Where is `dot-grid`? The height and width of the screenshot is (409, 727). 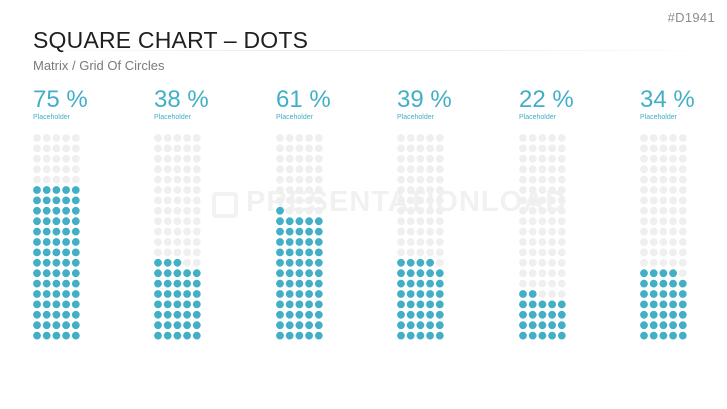 dot-grid is located at coordinates (420, 237).